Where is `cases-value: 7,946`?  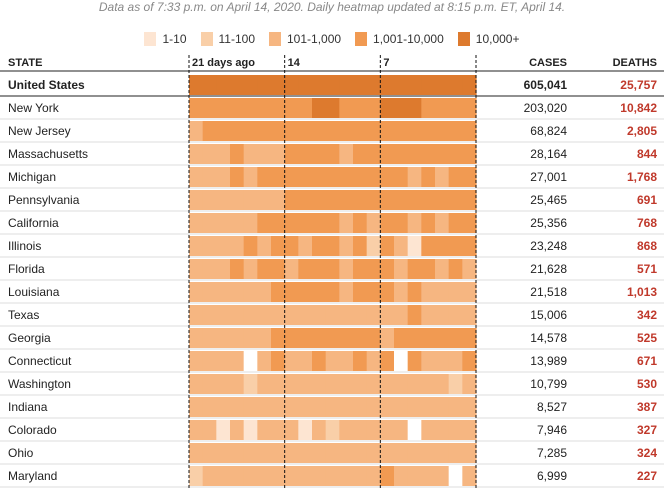 cases-value: 7,946 is located at coordinates (552, 430).